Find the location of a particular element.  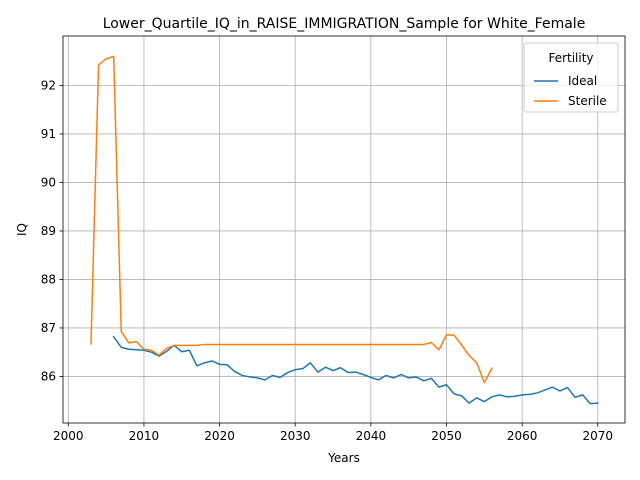

legend-label-ideal: Ideal is located at coordinates (582, 81).